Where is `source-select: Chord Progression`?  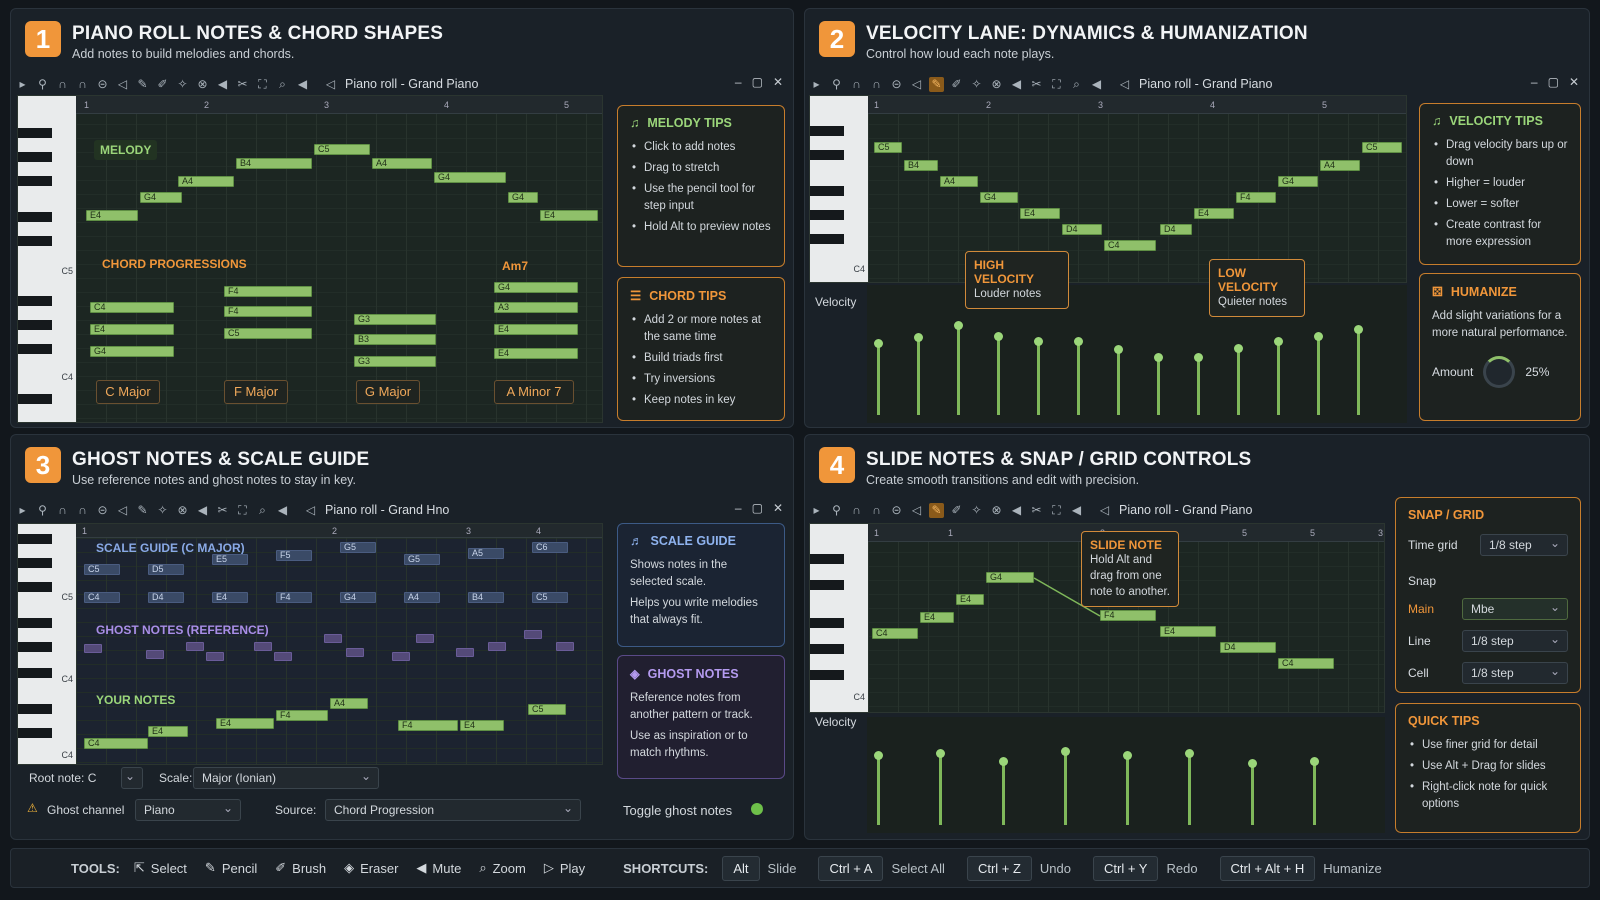 source-select: Chord Progression is located at coordinates (453, 810).